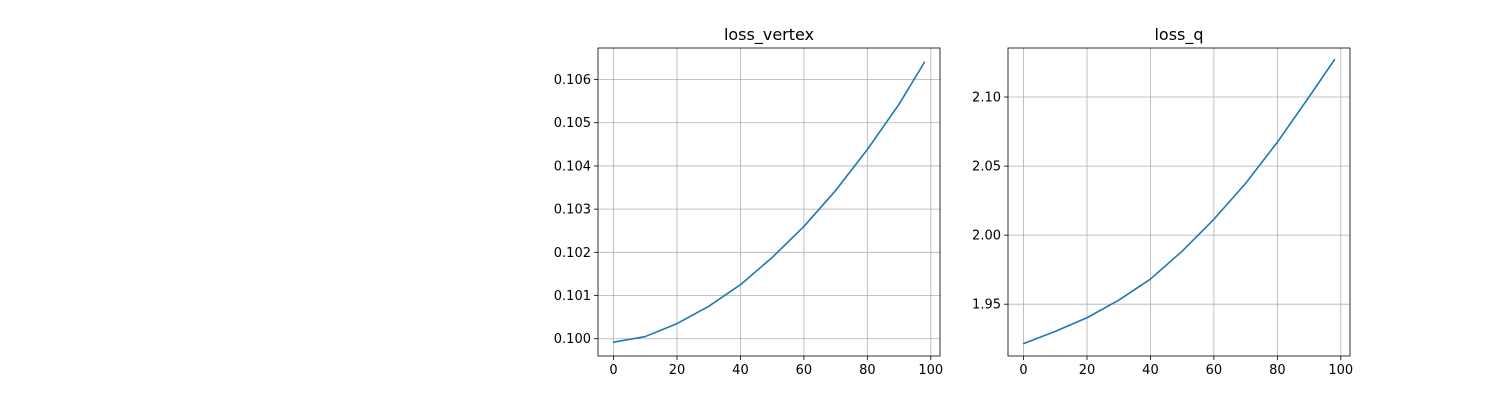 The height and width of the screenshot is (400, 1500). What do you see at coordinates (986, 98) in the screenshot?
I see `loss-q-ytick-label: 2.10` at bounding box center [986, 98].